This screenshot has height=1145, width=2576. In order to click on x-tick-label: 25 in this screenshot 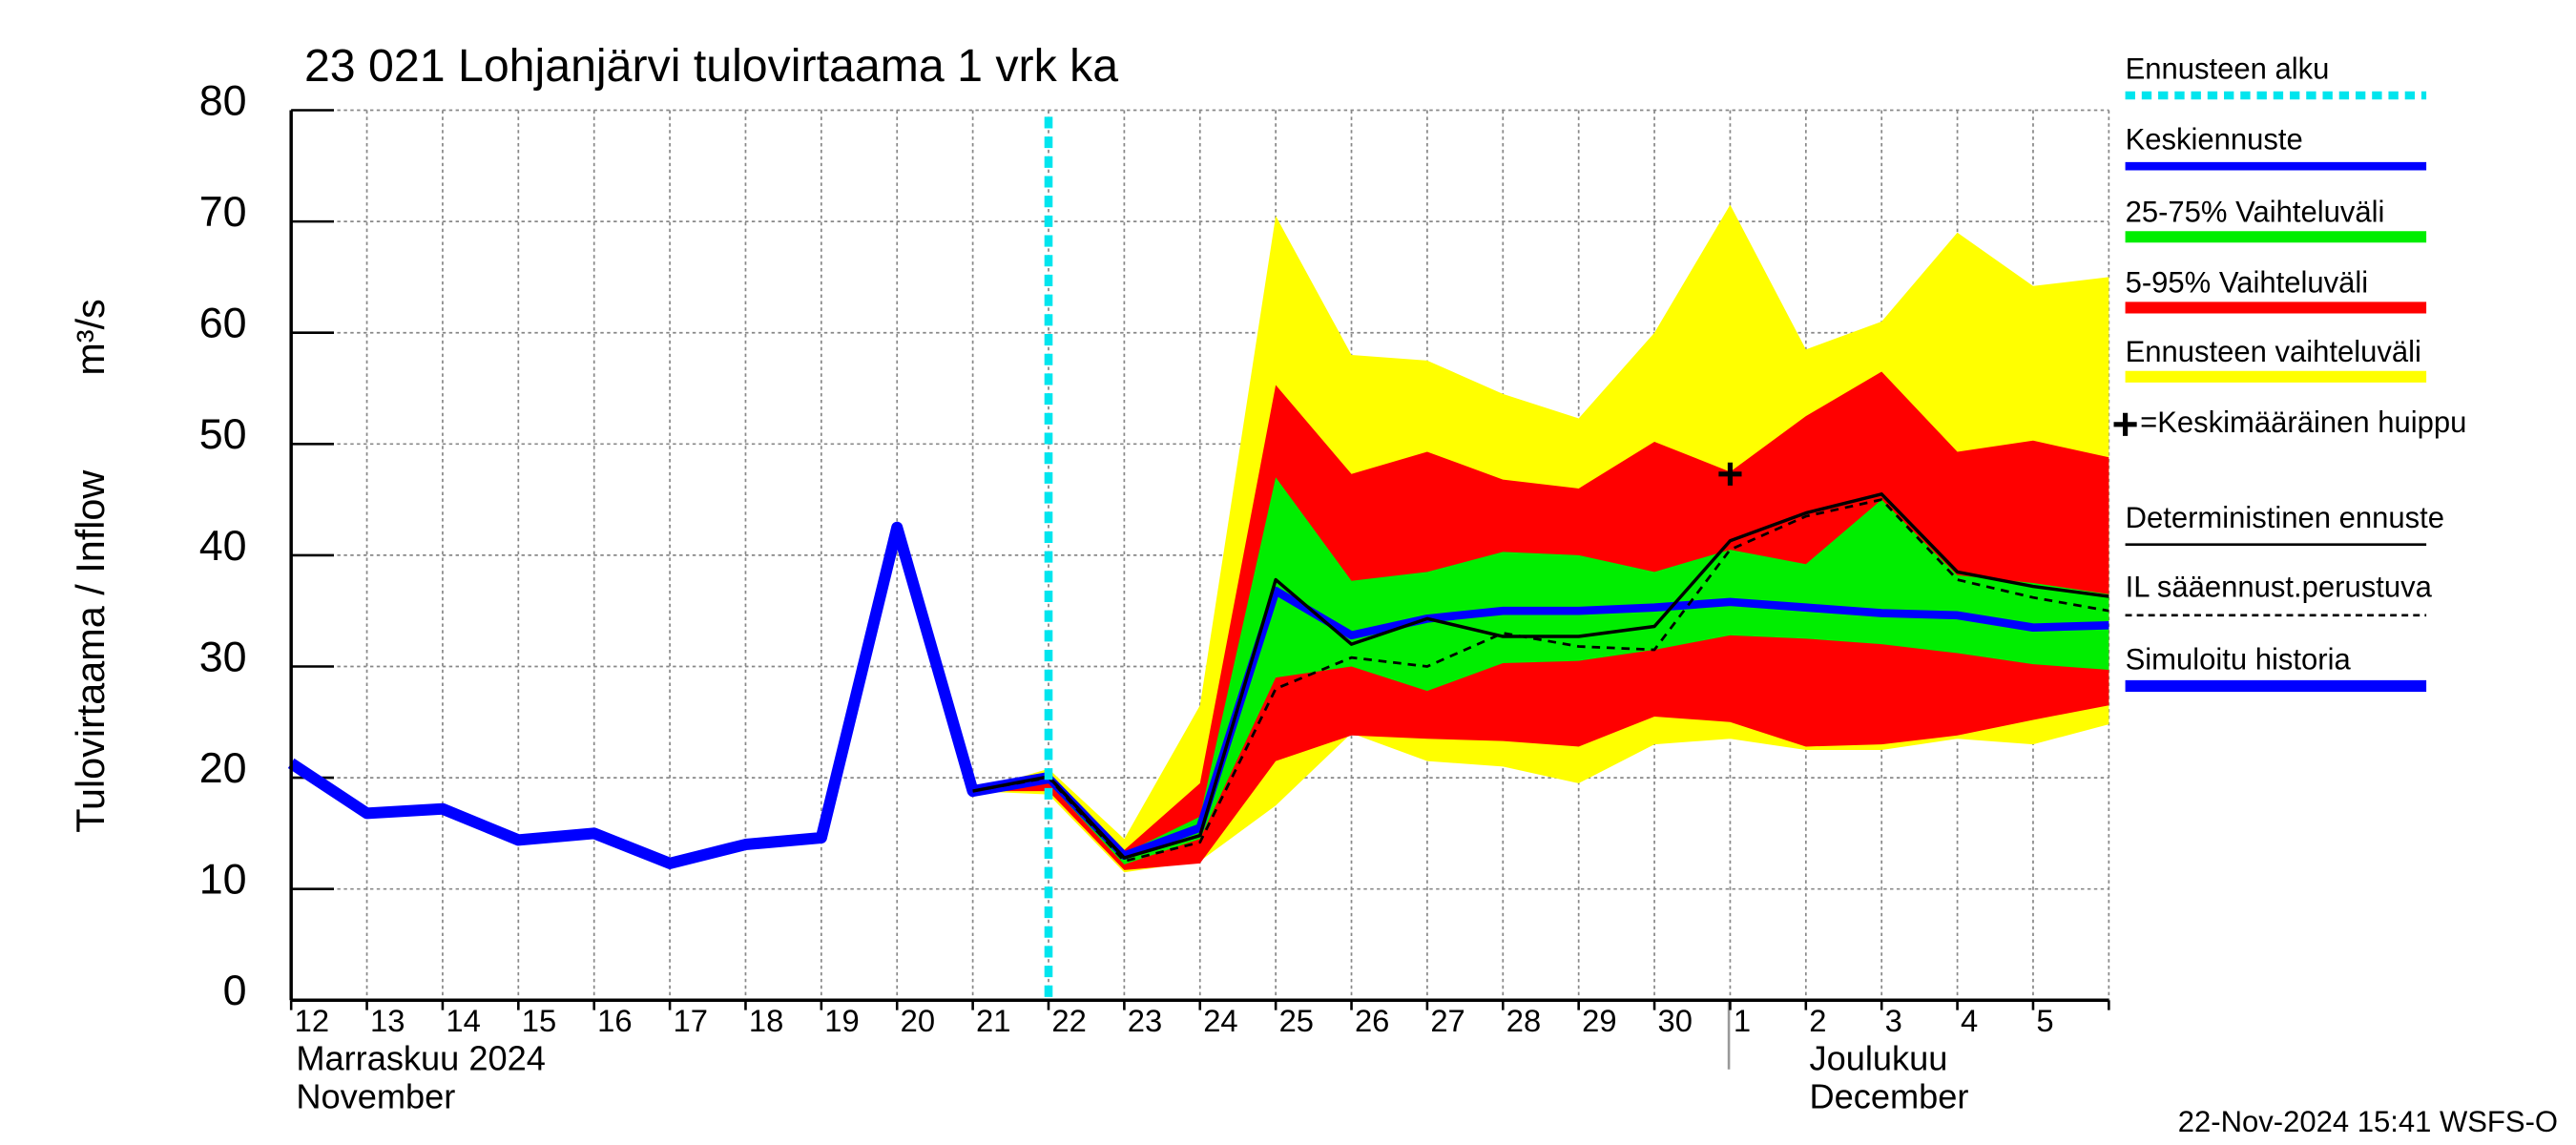, I will do `click(1296, 1021)`.